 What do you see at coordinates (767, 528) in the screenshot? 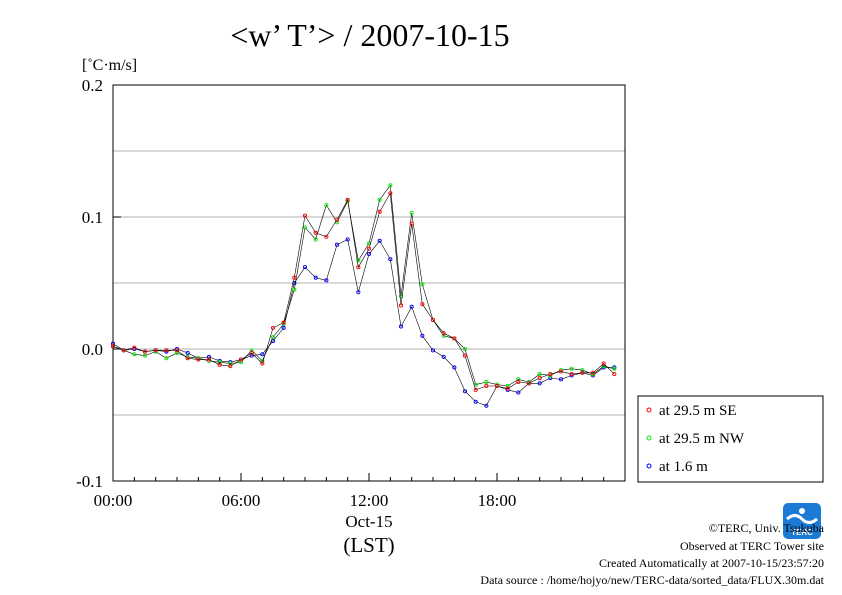
I see `footer-copyright: ©TERC, Univ. Tsukuba` at bounding box center [767, 528].